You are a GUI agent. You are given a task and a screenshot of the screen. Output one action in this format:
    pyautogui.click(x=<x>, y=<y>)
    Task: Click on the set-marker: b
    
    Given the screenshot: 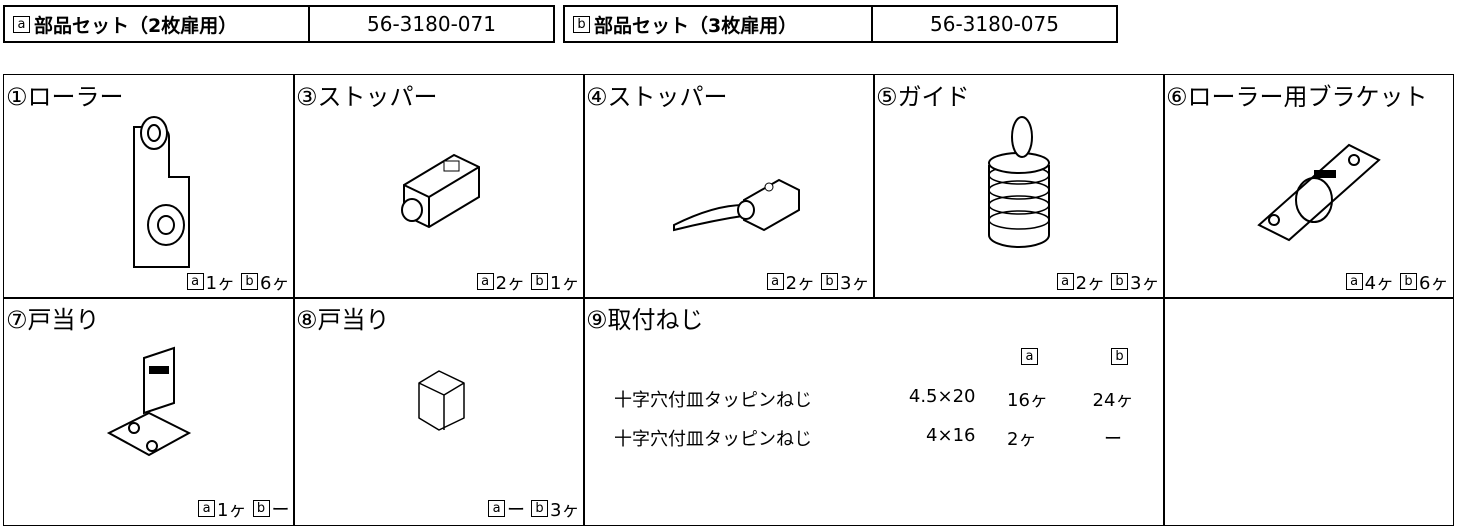 What is the action you would take?
    pyautogui.click(x=581, y=24)
    